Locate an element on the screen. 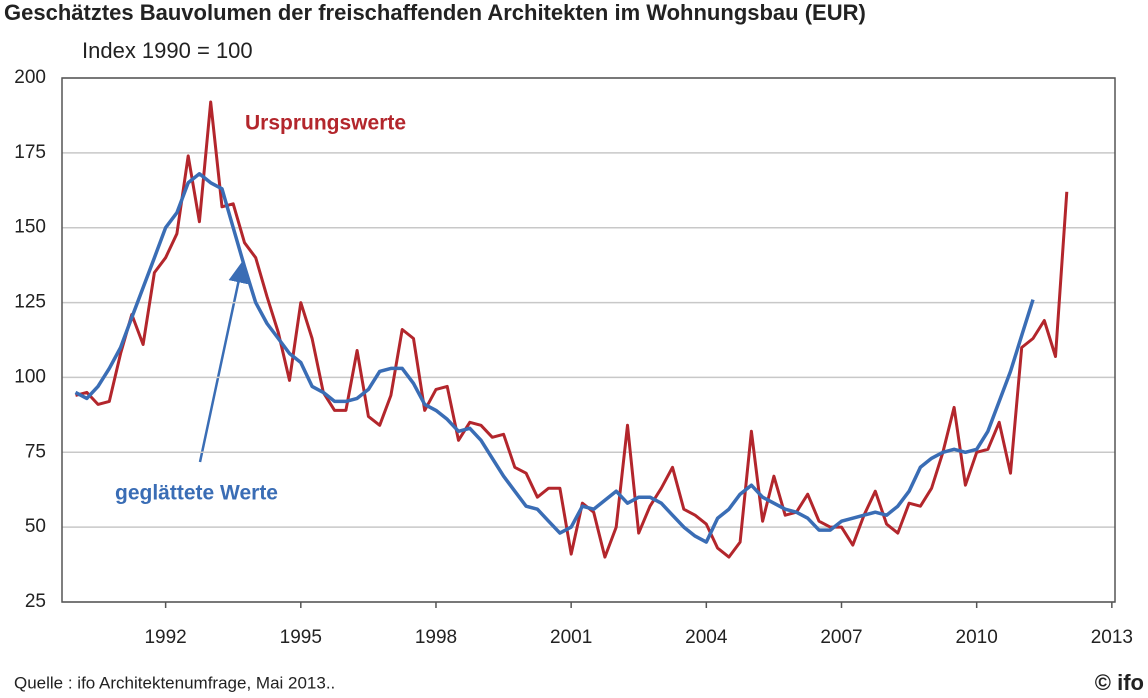  y-tick-label: 200 is located at coordinates (30, 77).